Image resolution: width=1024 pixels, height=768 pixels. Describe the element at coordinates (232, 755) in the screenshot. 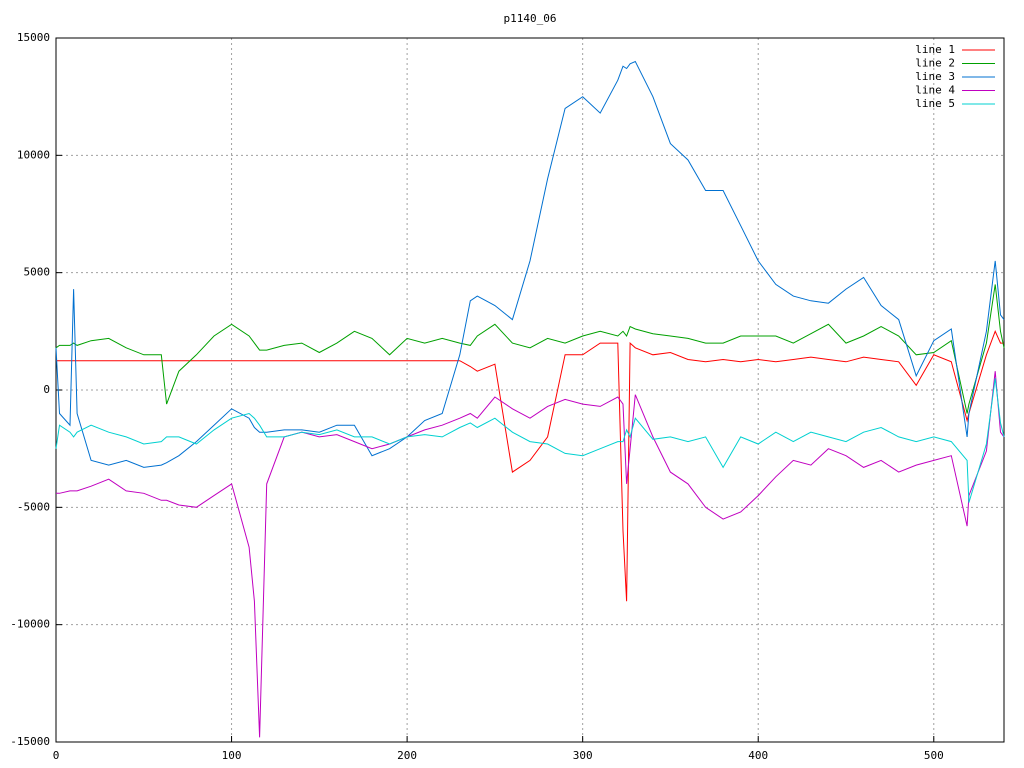

I see `x-tick-label: 100` at that location.